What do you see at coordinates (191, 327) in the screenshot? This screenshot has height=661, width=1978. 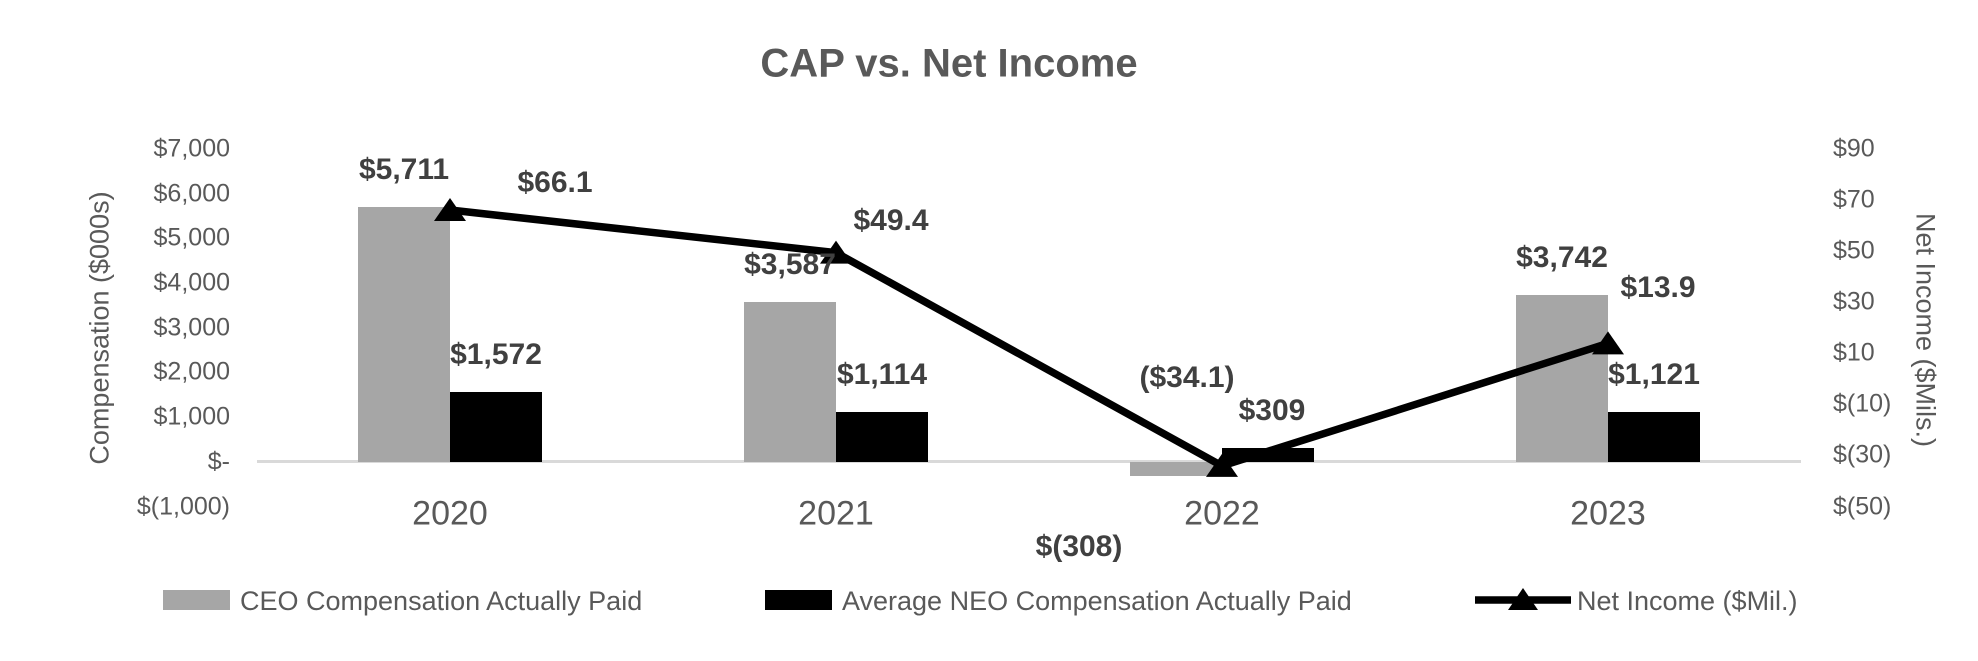 I see `left-axis-tick: $3,000` at bounding box center [191, 327].